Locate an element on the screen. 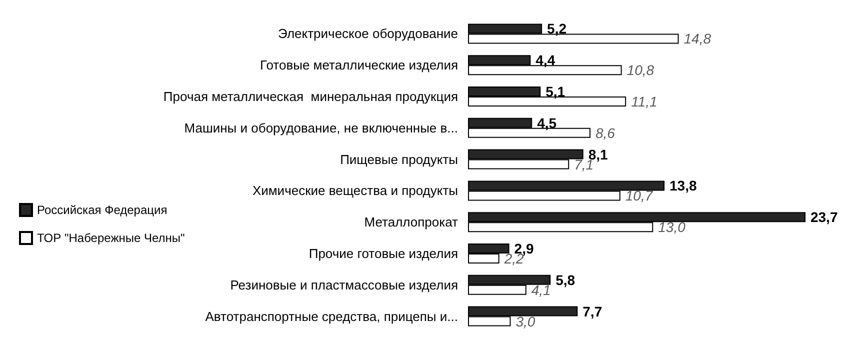 This screenshot has width=846, height=338. y-tick-label: Электрическое оборудование is located at coordinates (368, 34).